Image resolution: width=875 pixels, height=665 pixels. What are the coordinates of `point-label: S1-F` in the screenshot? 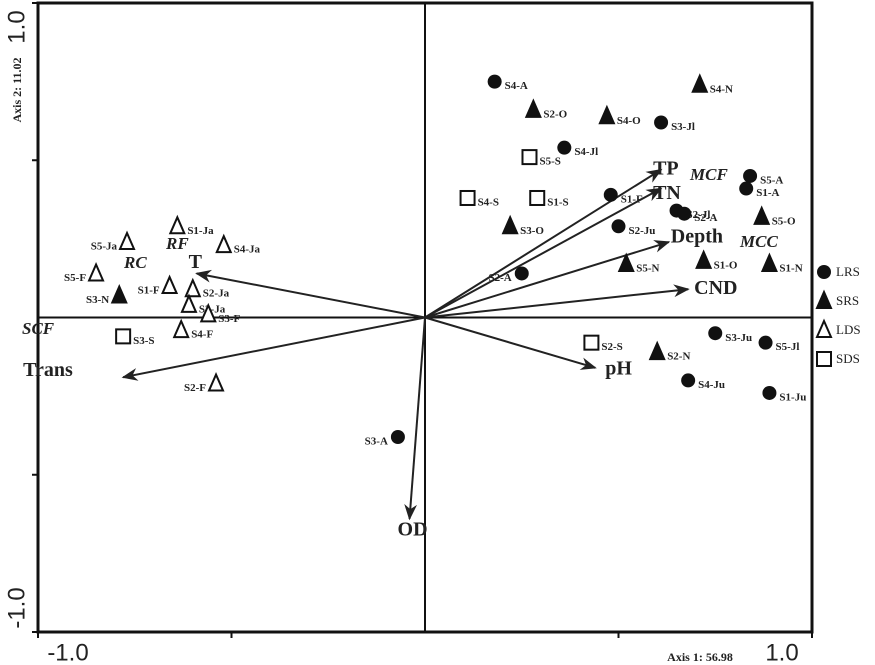 It's located at (149, 291).